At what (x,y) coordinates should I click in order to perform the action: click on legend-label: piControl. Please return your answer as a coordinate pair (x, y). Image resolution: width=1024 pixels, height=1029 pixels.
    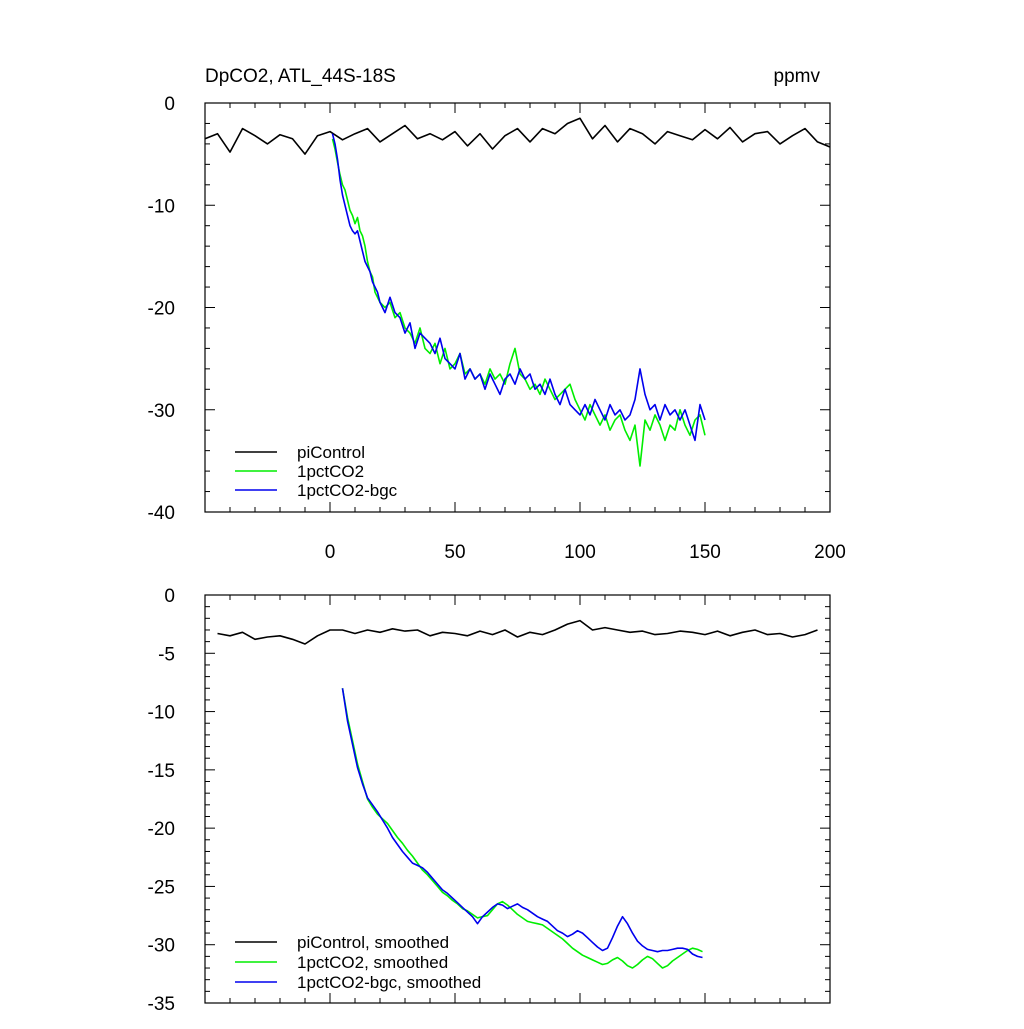
    Looking at the image, I should click on (331, 452).